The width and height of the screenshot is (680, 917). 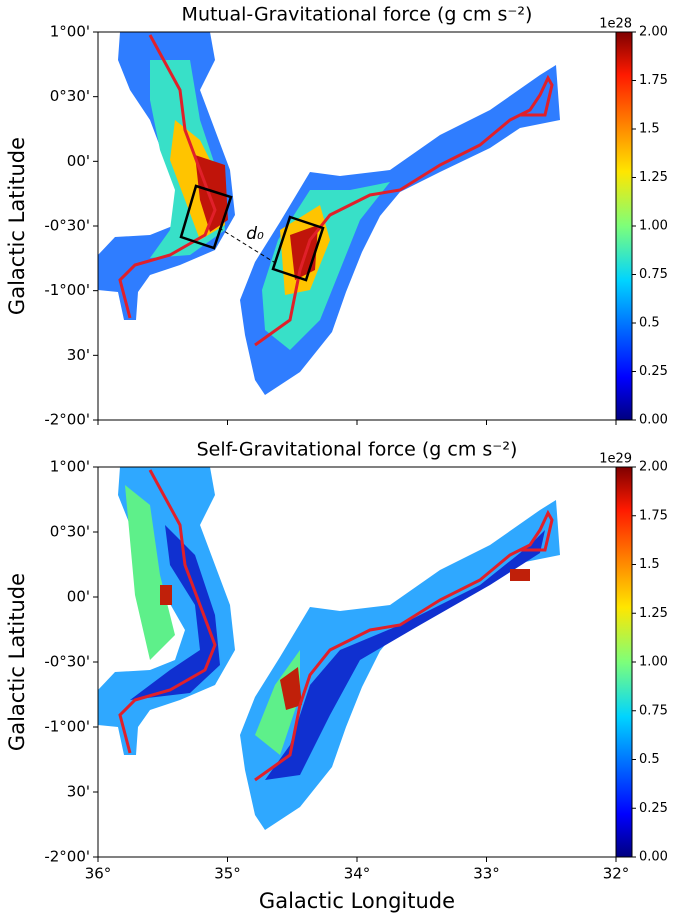 I want to click on colorbar-offset: 1e28, so click(x=615, y=24).